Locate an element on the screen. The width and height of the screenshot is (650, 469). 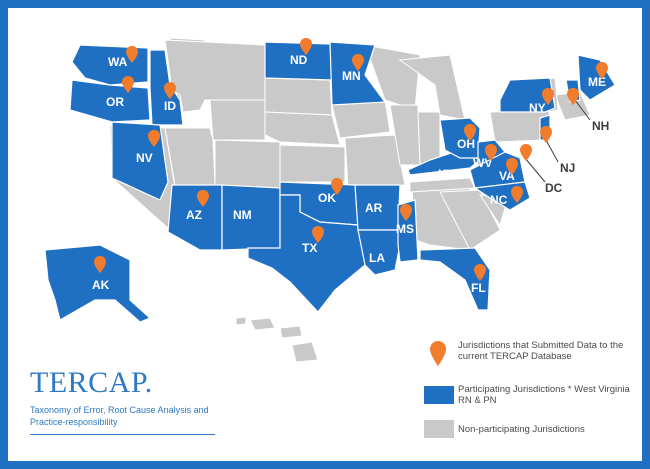
label-ok: OK is located at coordinates (327, 198).